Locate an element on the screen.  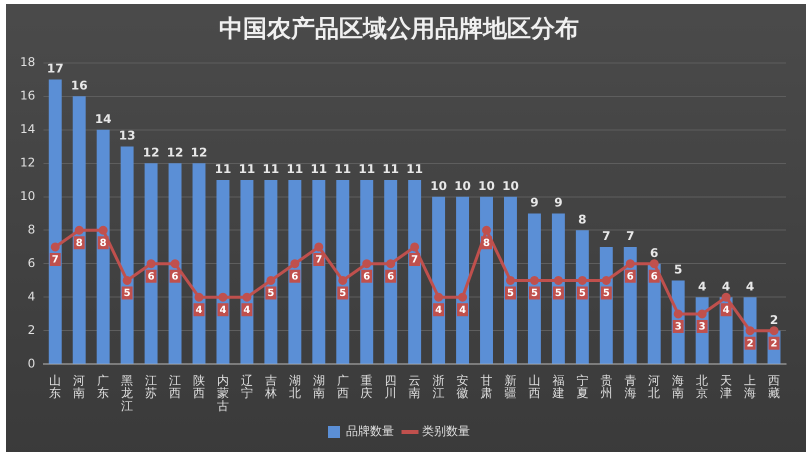
data-label: 3 is located at coordinates (678, 327).